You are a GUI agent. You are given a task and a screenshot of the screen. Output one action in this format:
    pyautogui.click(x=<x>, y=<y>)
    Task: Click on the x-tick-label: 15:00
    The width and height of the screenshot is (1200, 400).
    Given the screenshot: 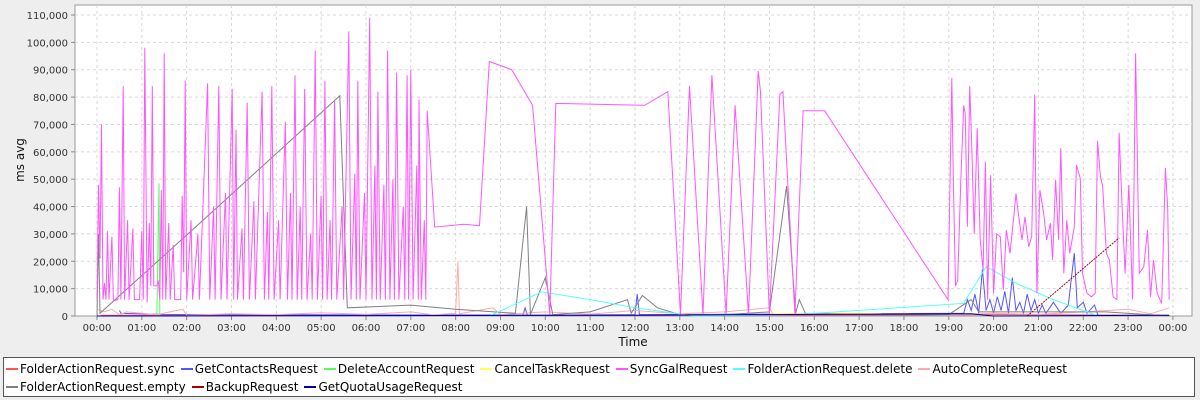 What is the action you would take?
    pyautogui.click(x=769, y=328)
    